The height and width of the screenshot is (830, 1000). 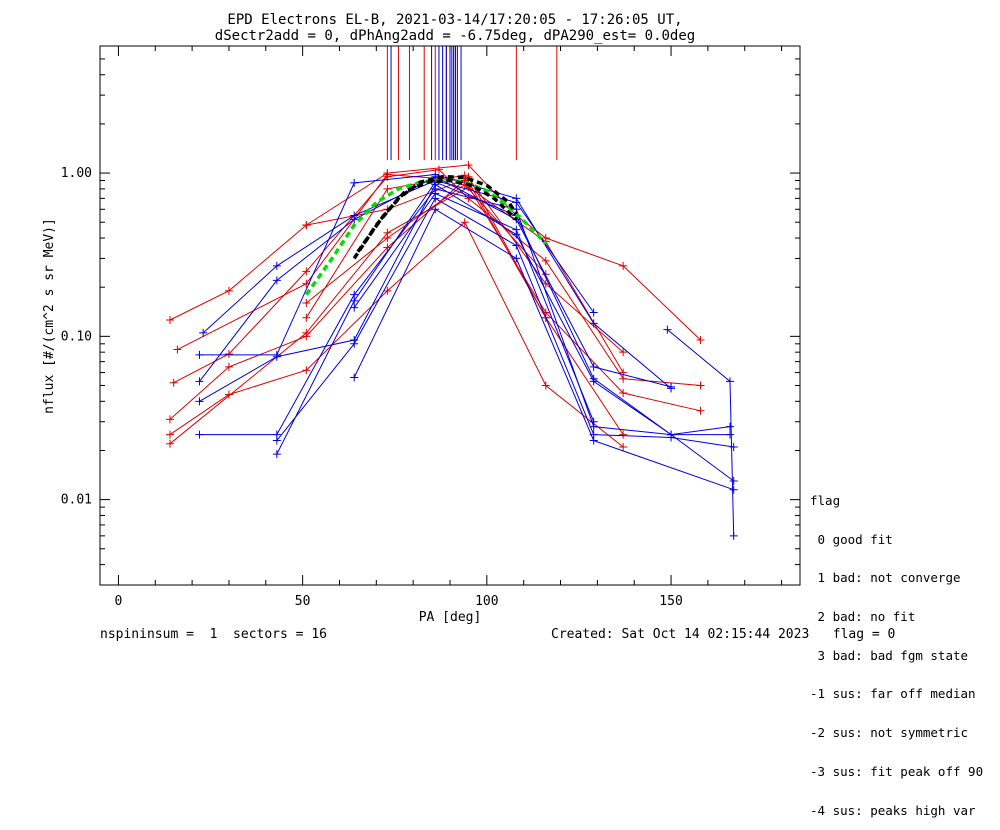 I want to click on legend-item: -1 sus: far off median, so click(x=893, y=694).